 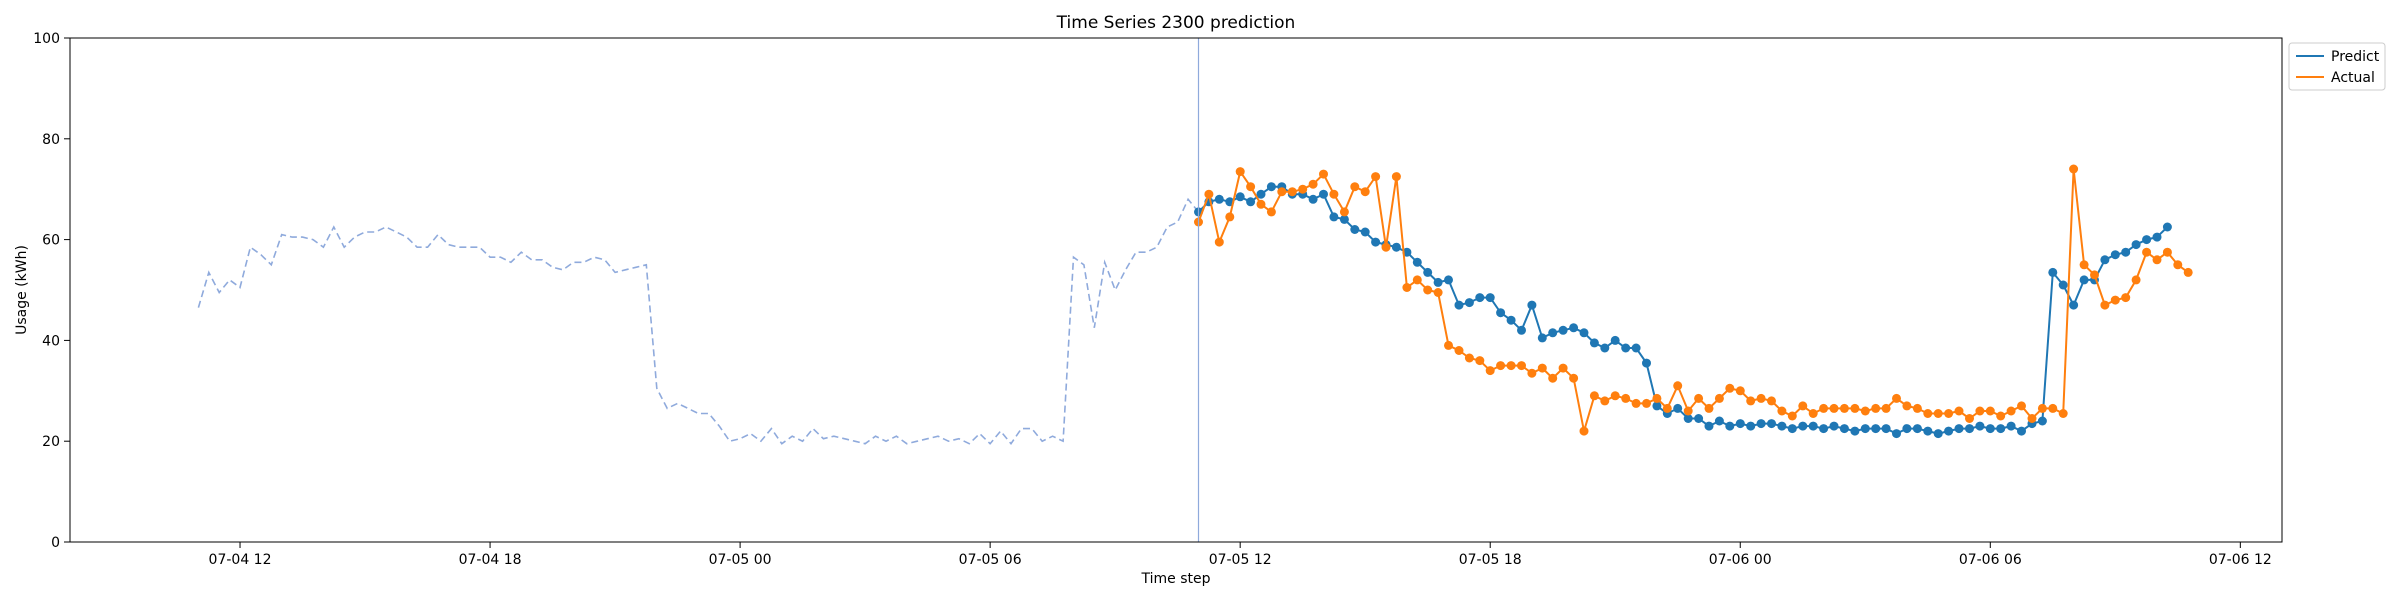 What do you see at coordinates (51, 140) in the screenshot?
I see `y-tick-label-80: 80` at bounding box center [51, 140].